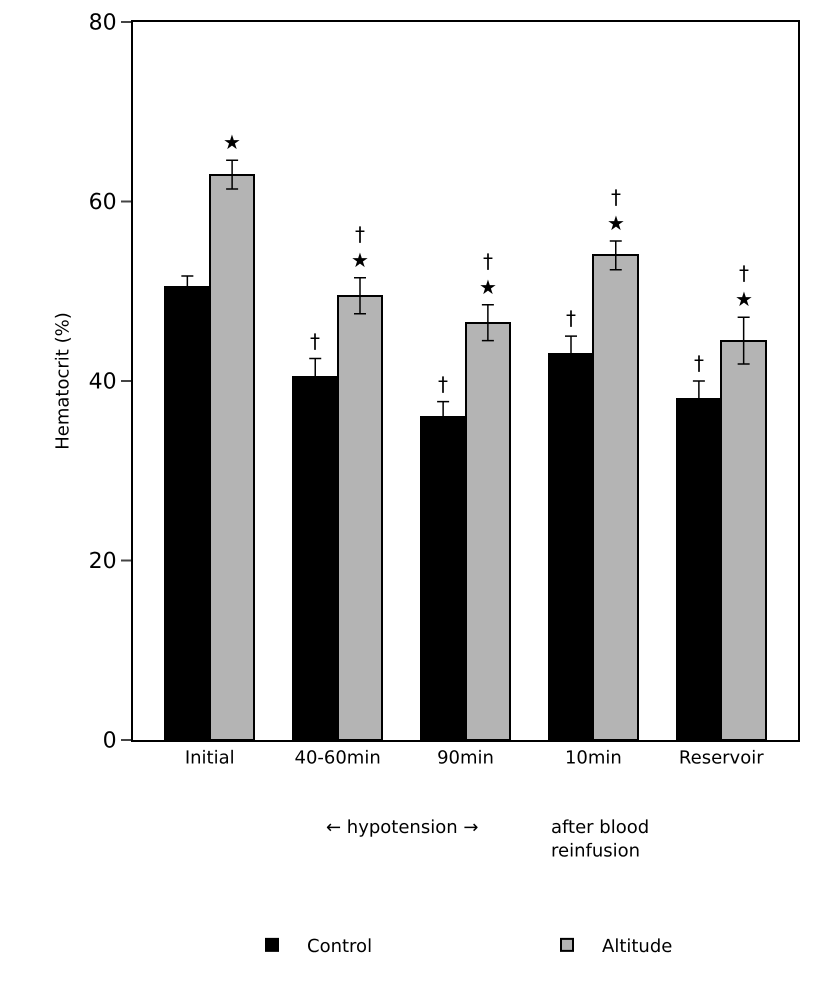 The width and height of the screenshot is (839, 996). I want to click on y-tick-label: 80, so click(102, 23).